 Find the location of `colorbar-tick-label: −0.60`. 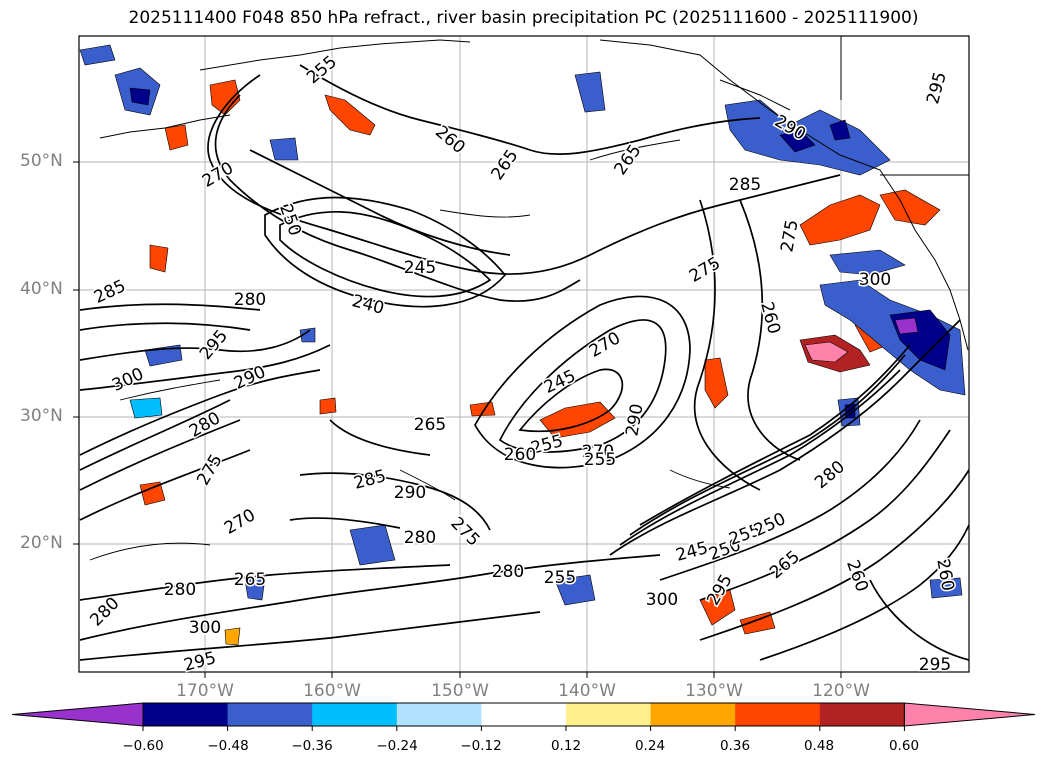

colorbar-tick-label: −0.60 is located at coordinates (143, 746).